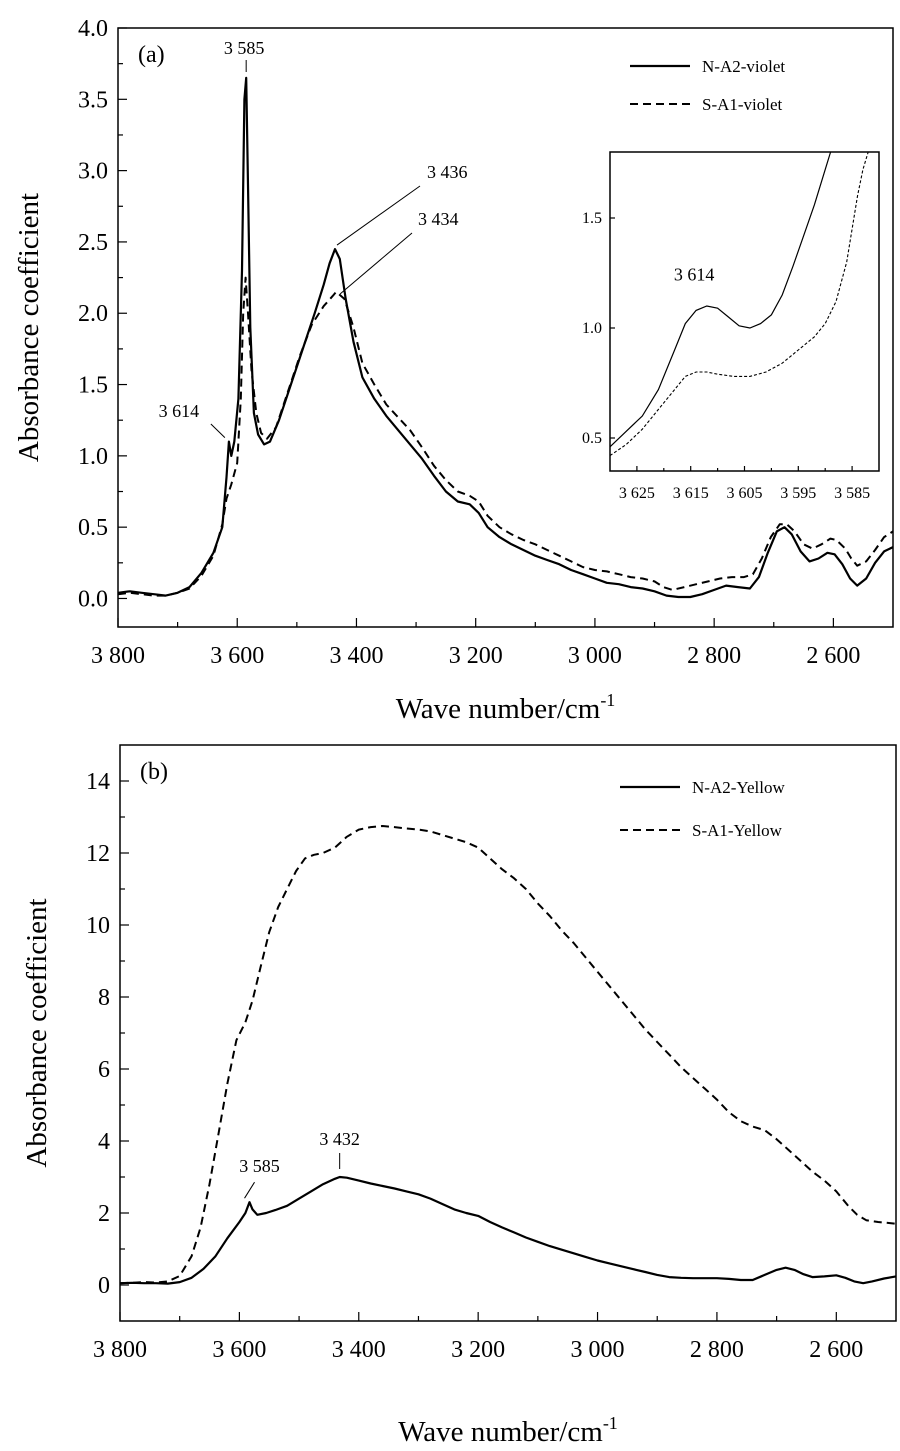 This screenshot has height=1451, width=900. What do you see at coordinates (104, 1214) in the screenshot?
I see `y-tick-label: 2` at bounding box center [104, 1214].